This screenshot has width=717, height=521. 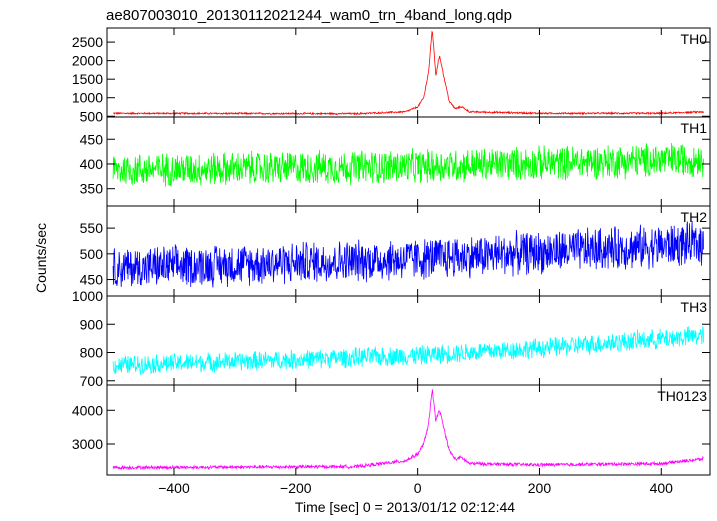 What do you see at coordinates (87, 79) in the screenshot?
I see `y-tick-label-th0: 1500` at bounding box center [87, 79].